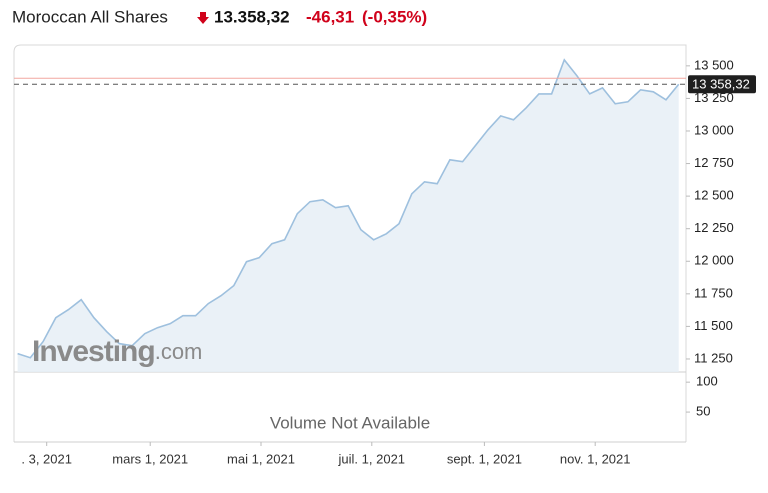 This screenshot has width=768, height=493. Describe the element at coordinates (93, 351) in the screenshot. I see `watermark-brand: Investing` at that location.